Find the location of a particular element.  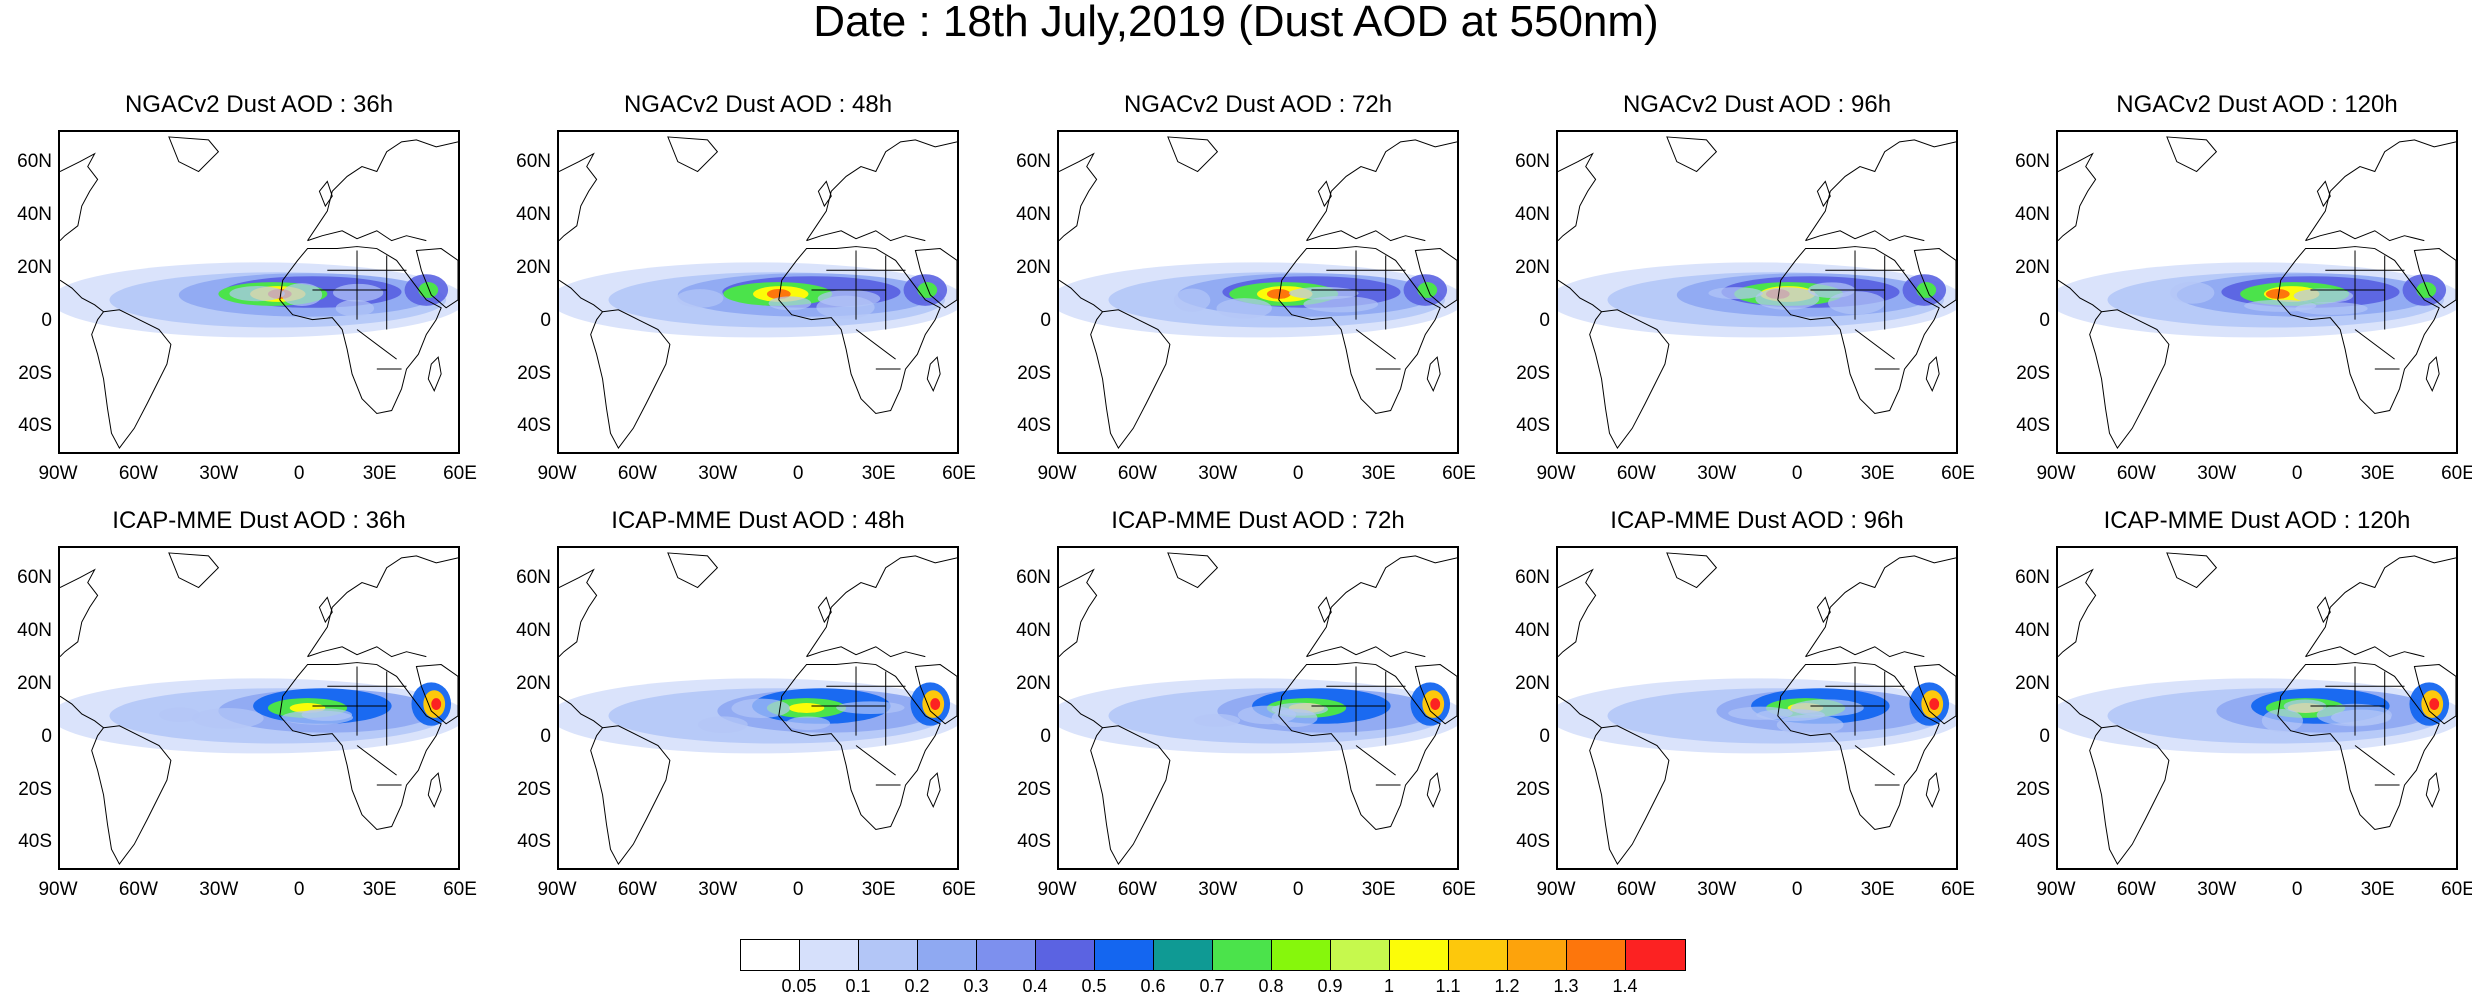

panel-title: ICAP-MME Dust AOD : 72h is located at coordinates (1258, 520).